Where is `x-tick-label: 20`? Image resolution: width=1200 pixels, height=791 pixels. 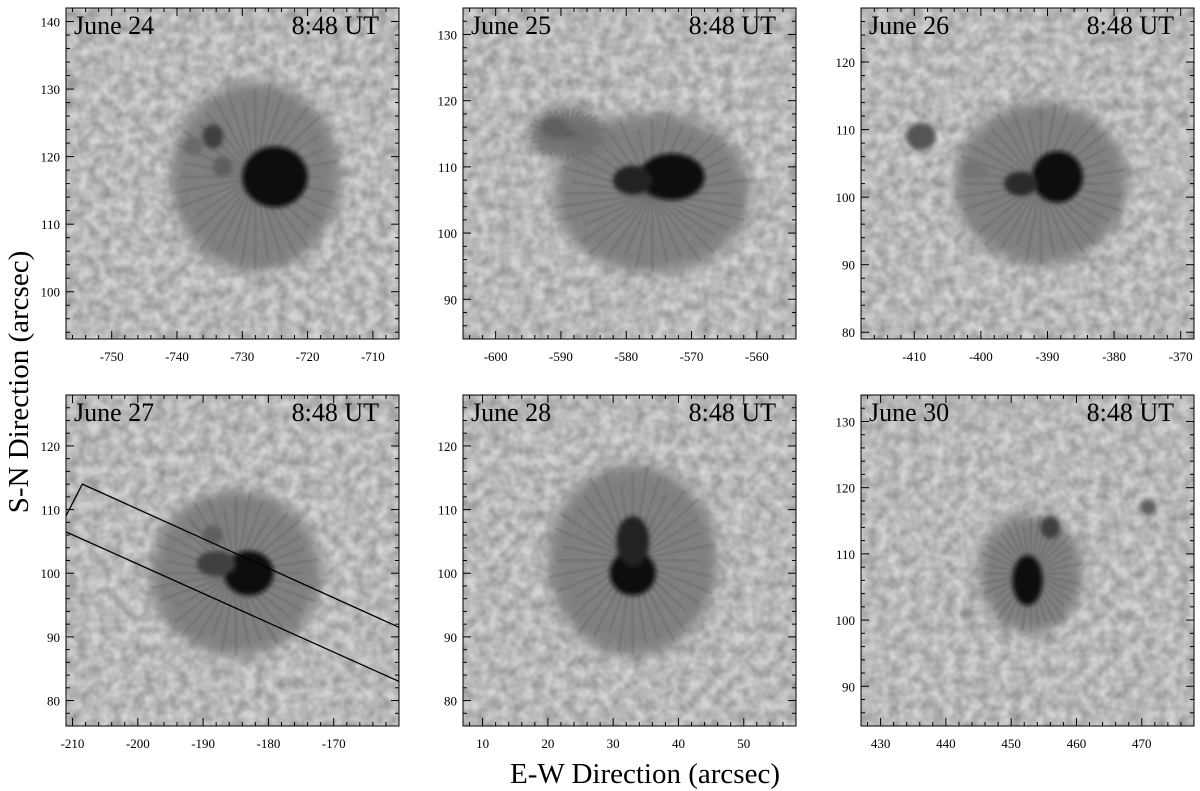 x-tick-label: 20 is located at coordinates (547, 743).